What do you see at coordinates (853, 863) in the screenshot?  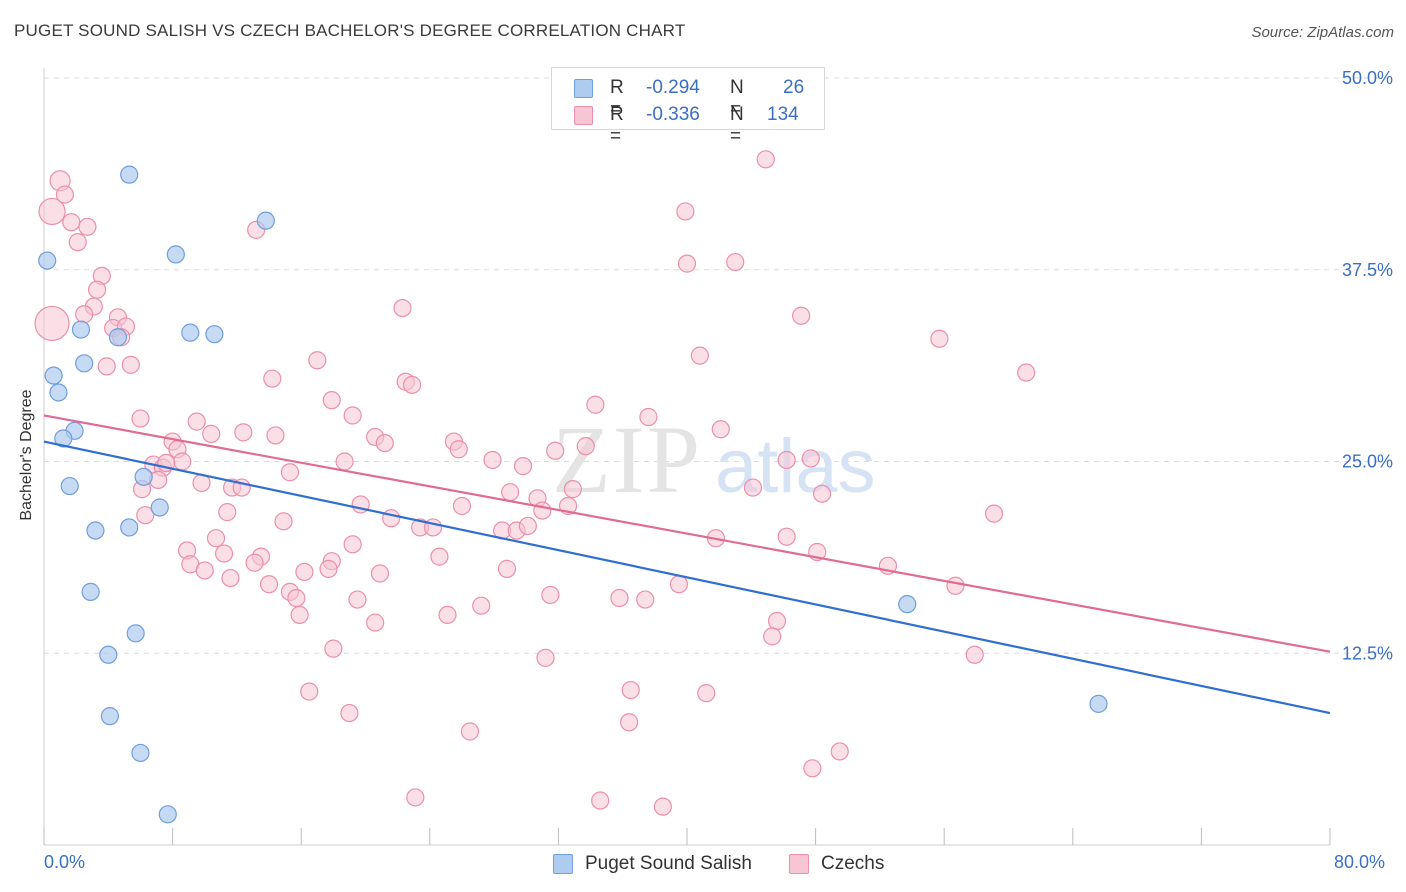 I see `legend-label: Czechs` at bounding box center [853, 863].